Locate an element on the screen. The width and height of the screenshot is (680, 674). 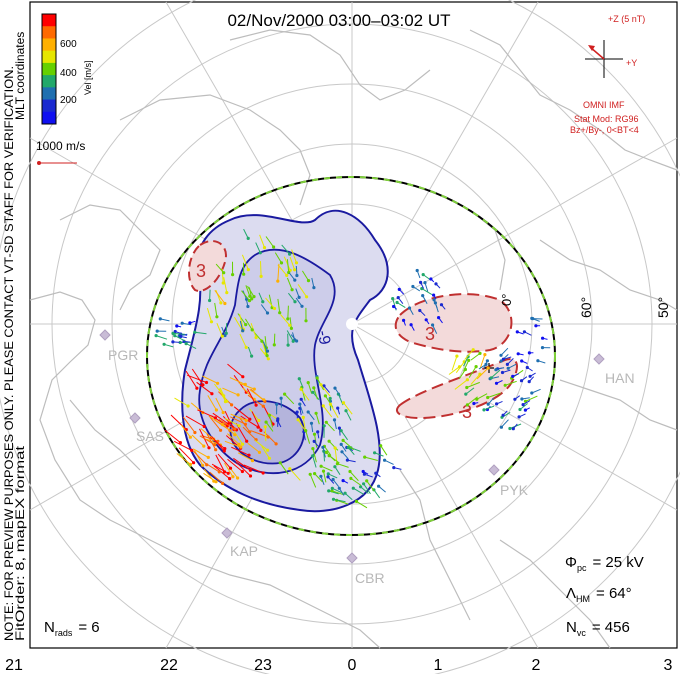
map-title: 02/Nov/2000 03:00–03:02 UT is located at coordinates (338, 20).